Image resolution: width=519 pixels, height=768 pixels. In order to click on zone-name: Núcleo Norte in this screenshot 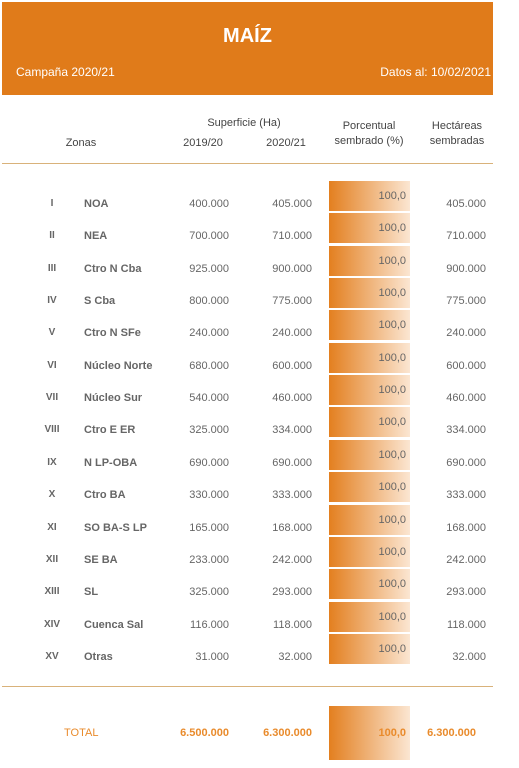, I will do `click(118, 365)`.